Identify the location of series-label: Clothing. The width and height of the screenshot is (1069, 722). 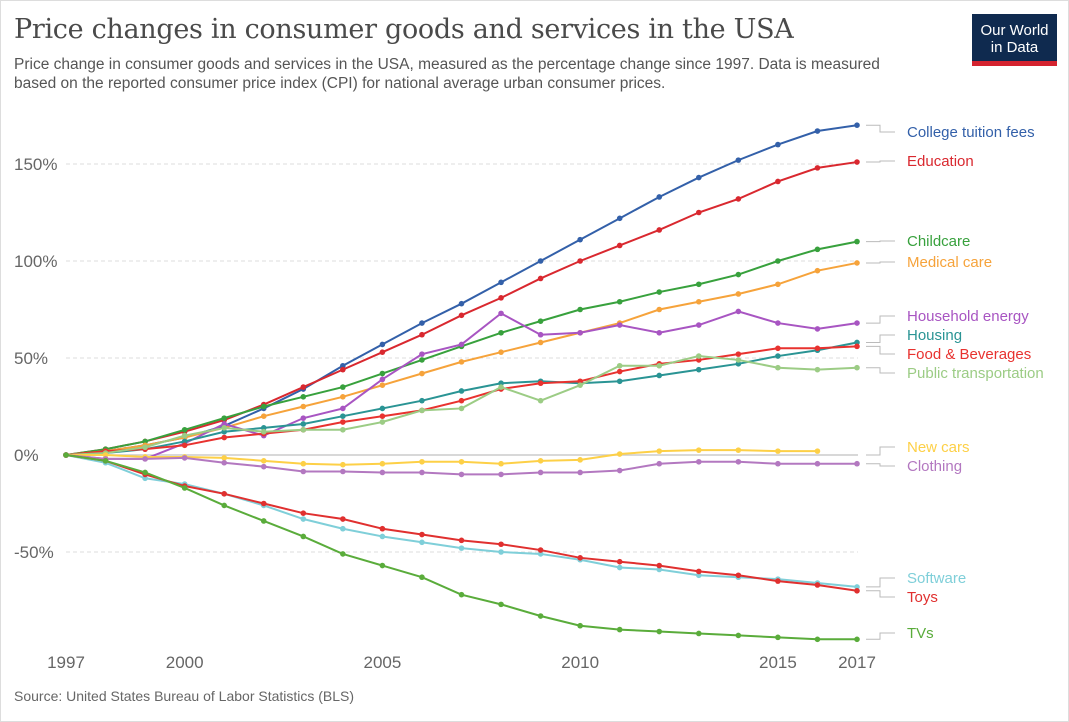
(934, 466).